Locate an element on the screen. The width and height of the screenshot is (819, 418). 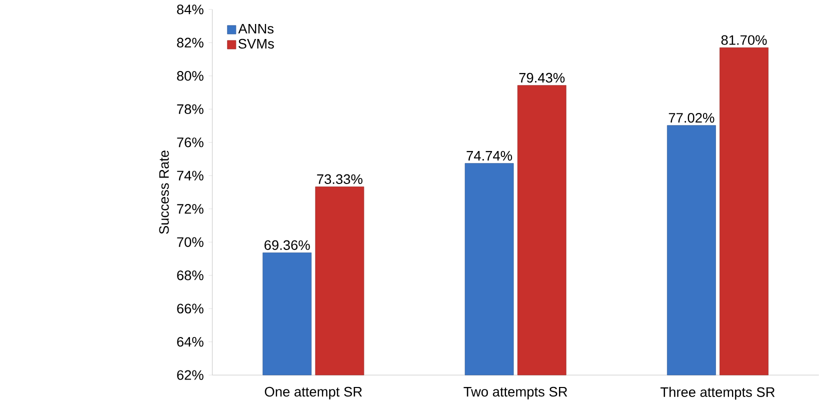
x-tick-label: One attempt SR is located at coordinates (313, 393).